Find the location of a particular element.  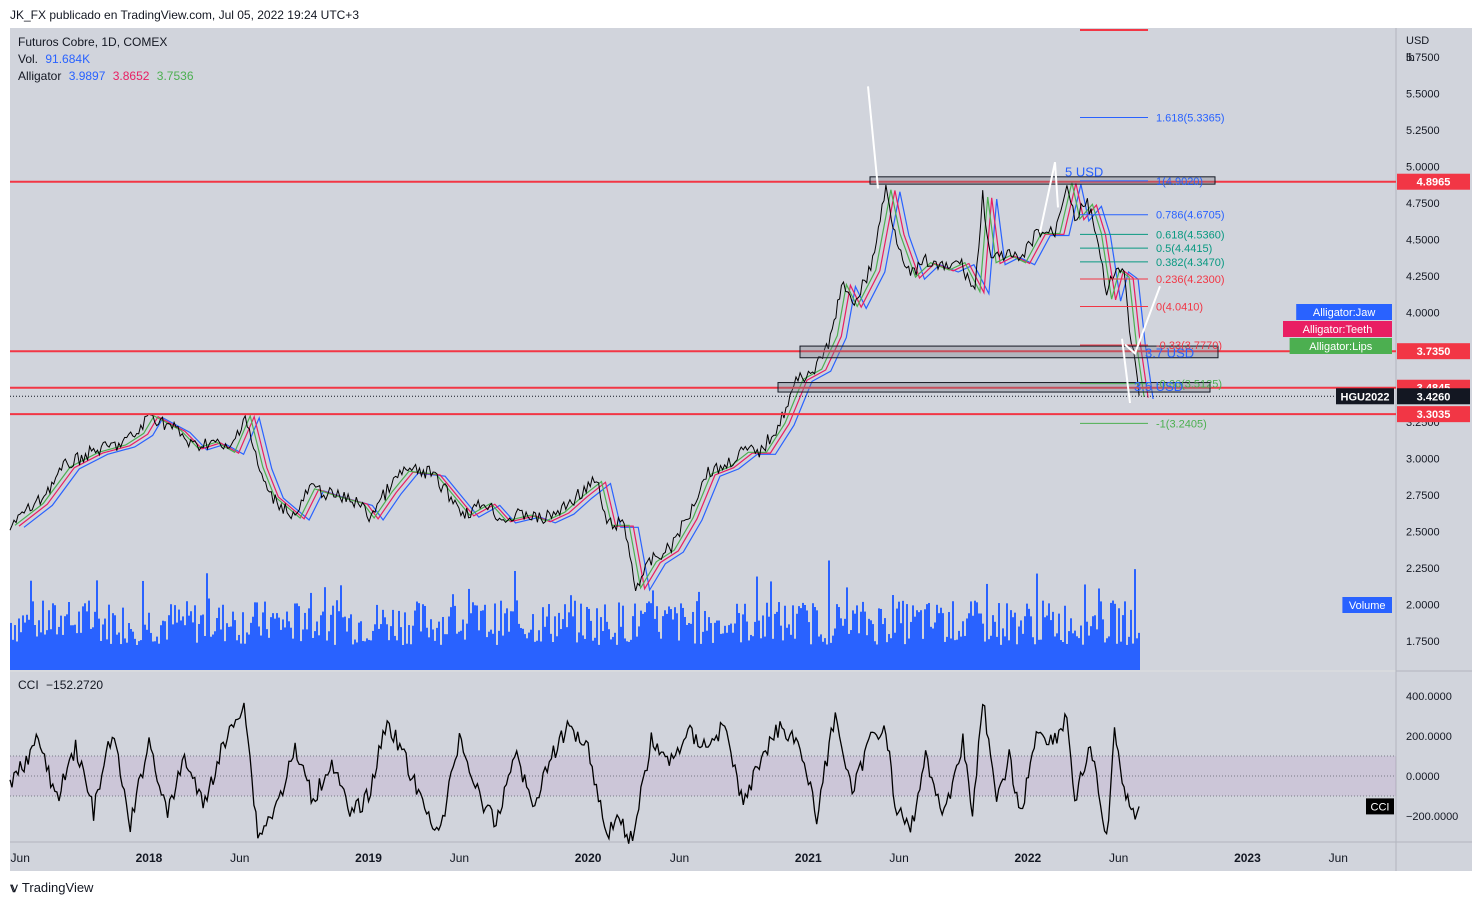

tradingview-logo: 𝕧 TradingView is located at coordinates (51, 888).